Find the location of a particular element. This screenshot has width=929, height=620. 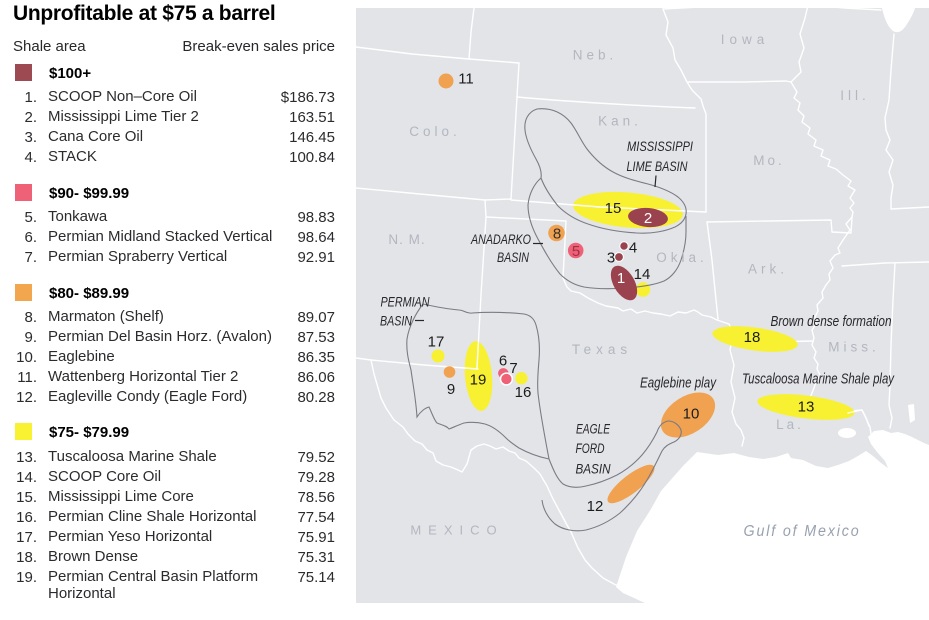

svg-text: 15 is located at coordinates (613, 208).